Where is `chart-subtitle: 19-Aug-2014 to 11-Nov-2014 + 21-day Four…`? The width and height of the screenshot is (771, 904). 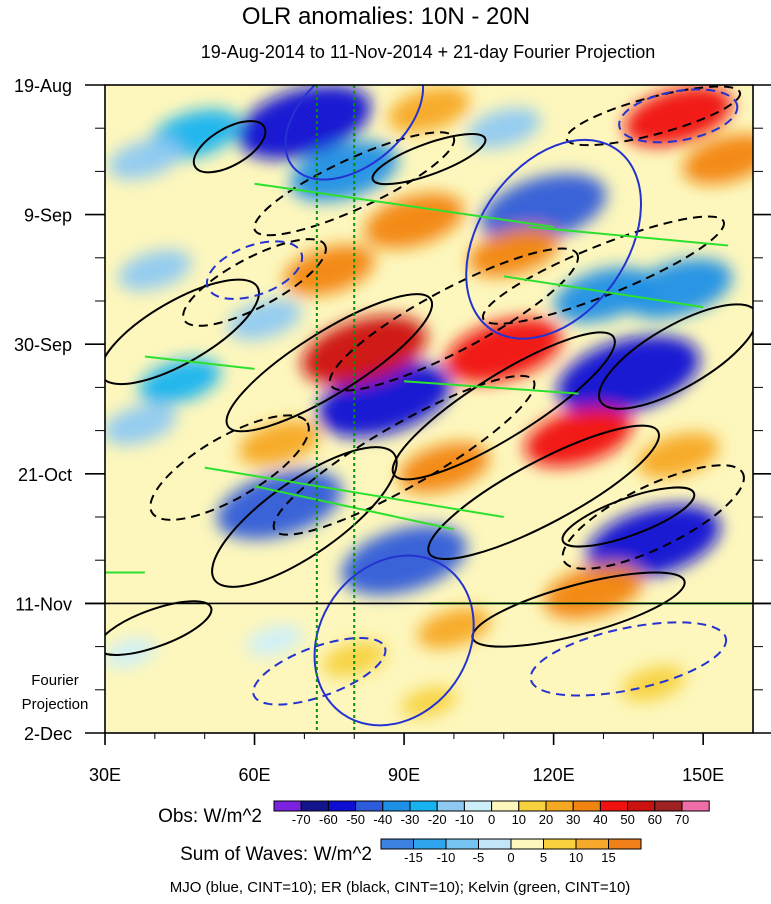 chart-subtitle: 19-Aug-2014 to 11-Nov-2014 + 21-day Four… is located at coordinates (428, 52).